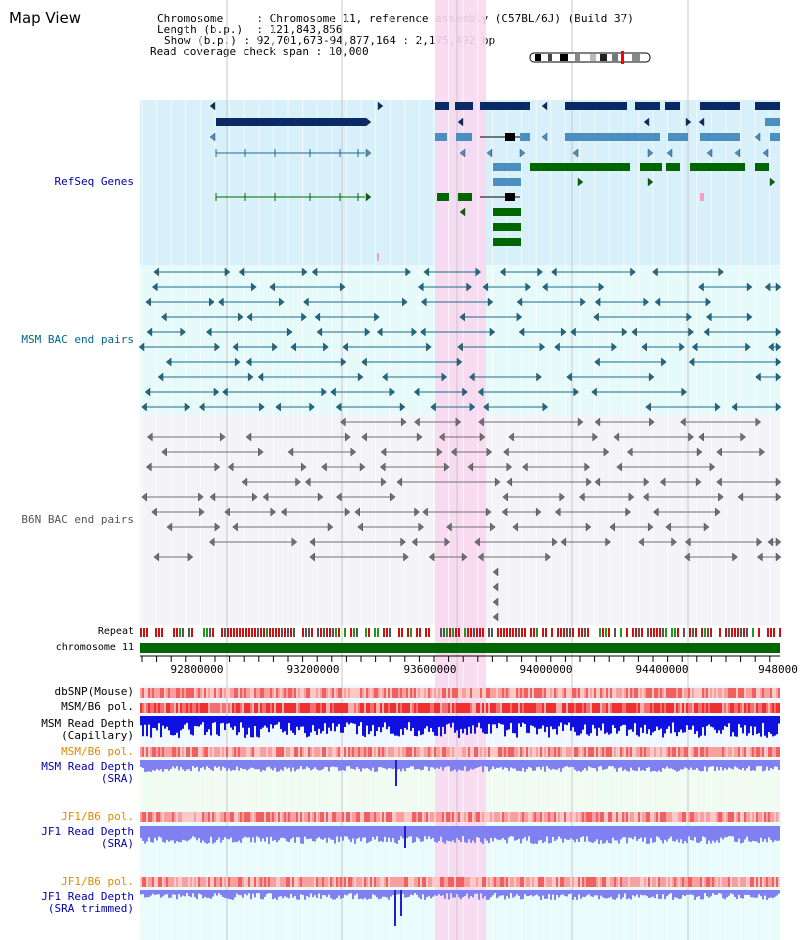 This screenshot has width=800, height=940. I want to click on track-label-msm-b6-pol-2: MSM/B6 pol., so click(97, 751).